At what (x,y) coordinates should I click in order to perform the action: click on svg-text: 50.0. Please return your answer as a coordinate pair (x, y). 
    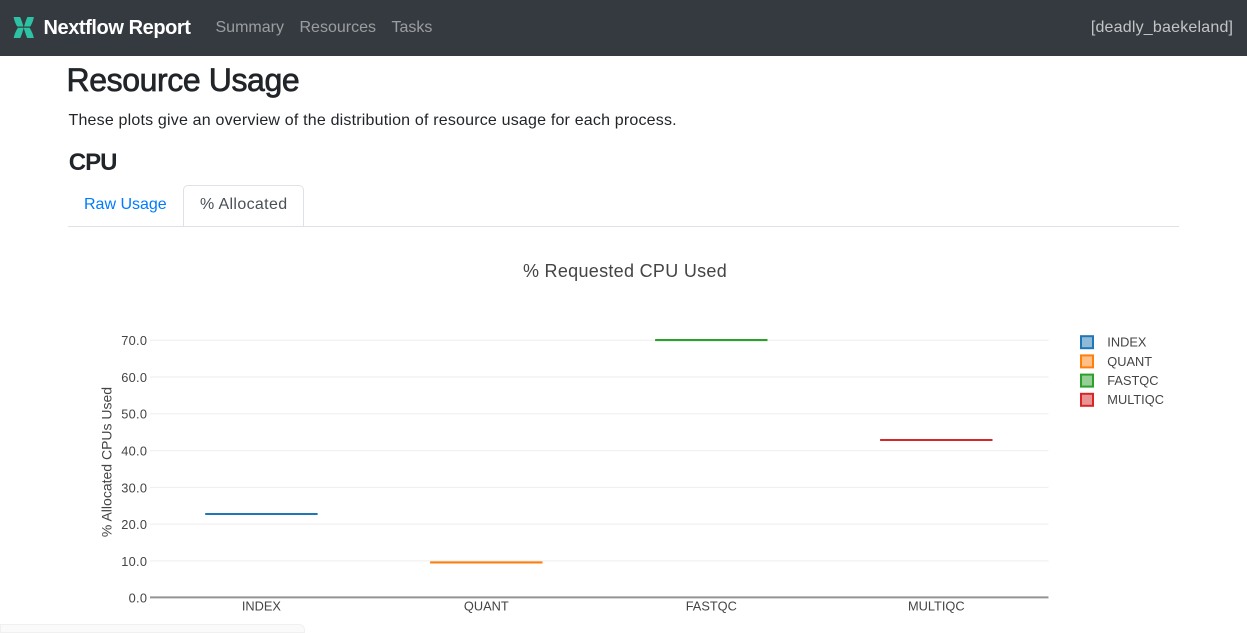
    Looking at the image, I should click on (134, 414).